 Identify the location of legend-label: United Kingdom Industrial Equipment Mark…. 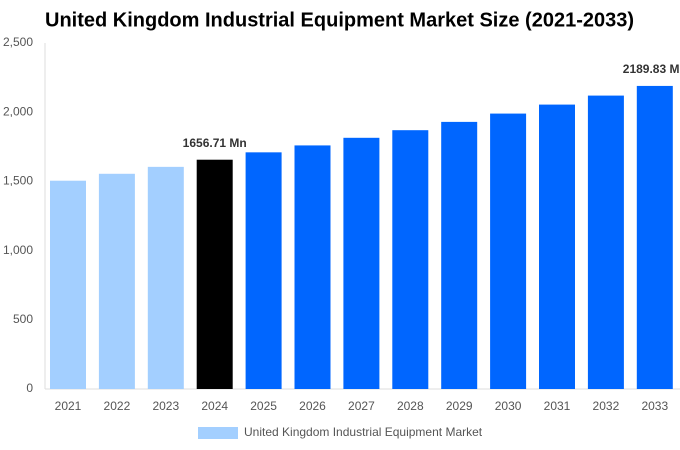
(363, 432).